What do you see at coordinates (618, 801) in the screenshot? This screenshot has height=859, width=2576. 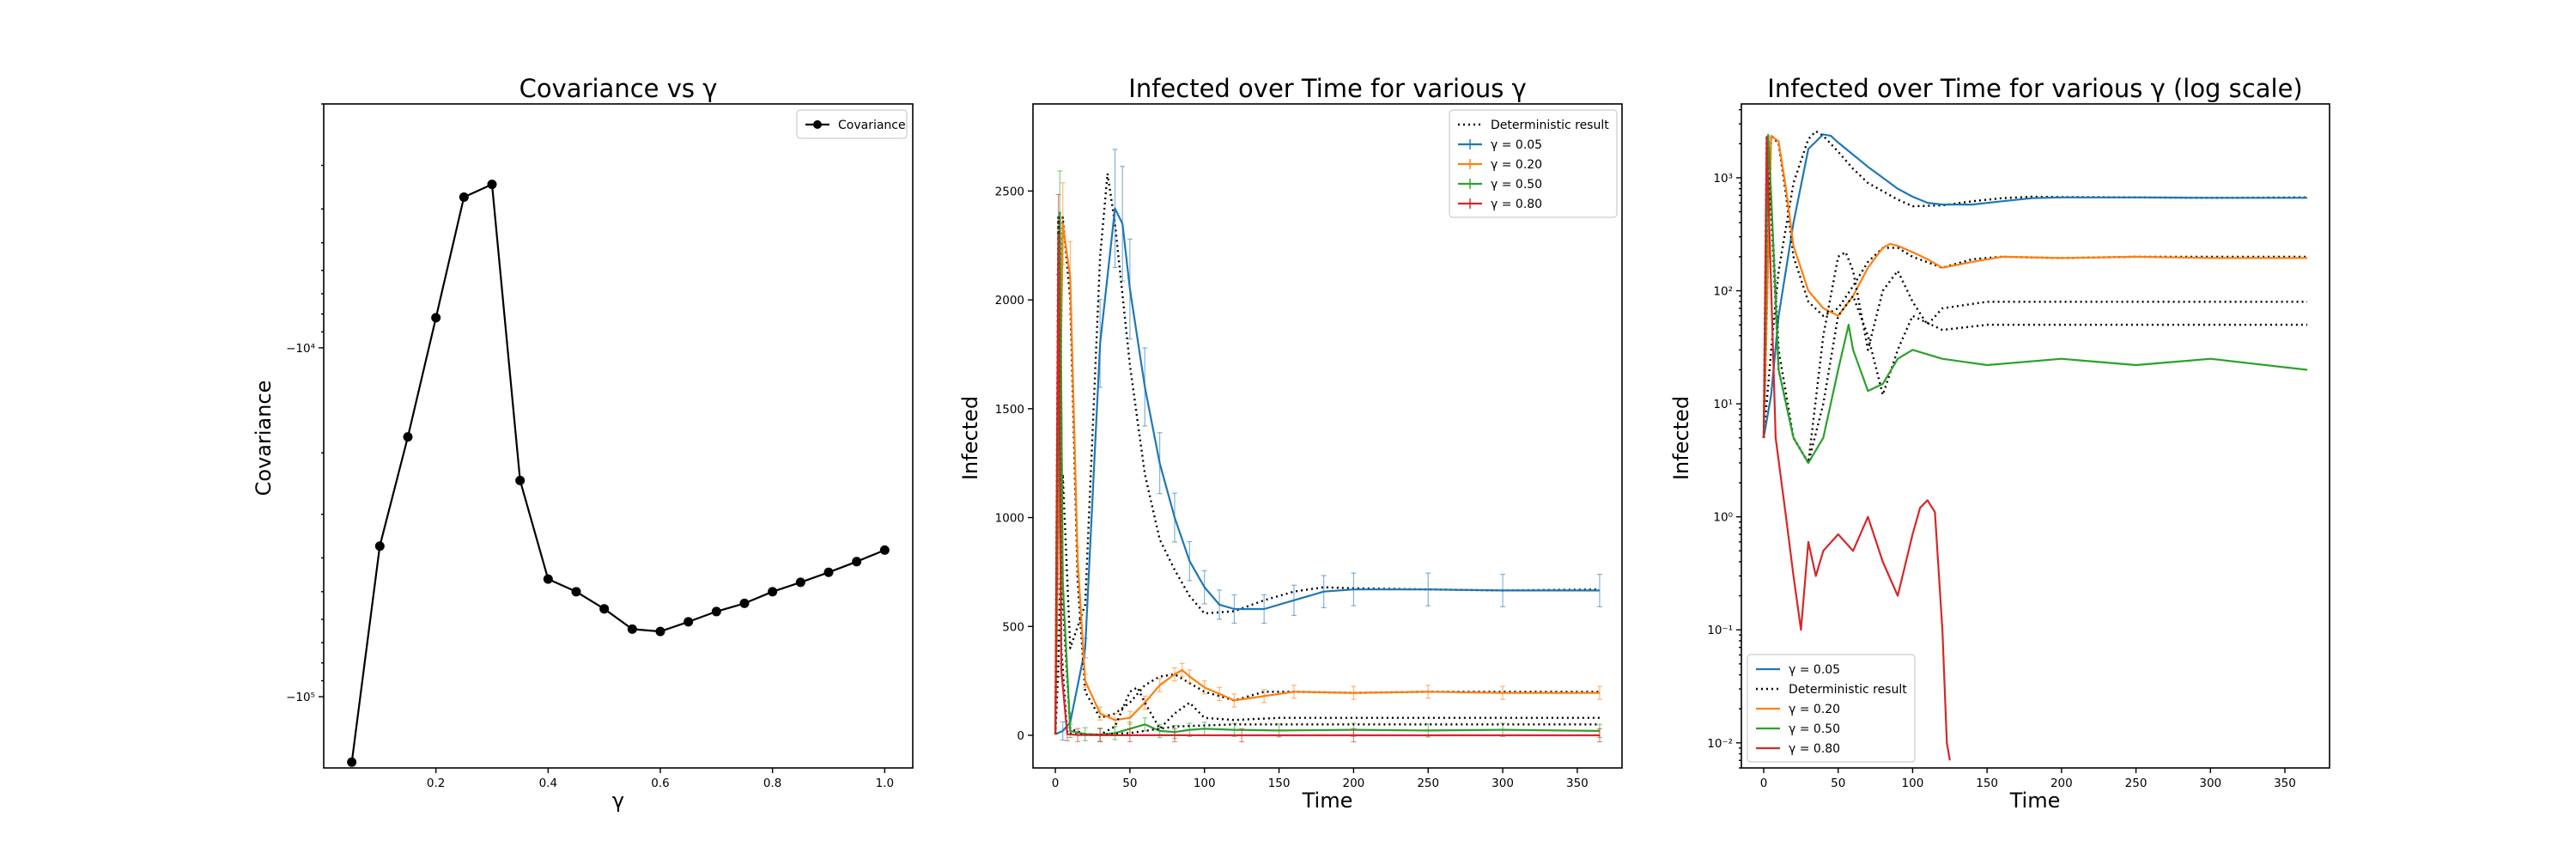 I see `x-axis-label: γ` at bounding box center [618, 801].